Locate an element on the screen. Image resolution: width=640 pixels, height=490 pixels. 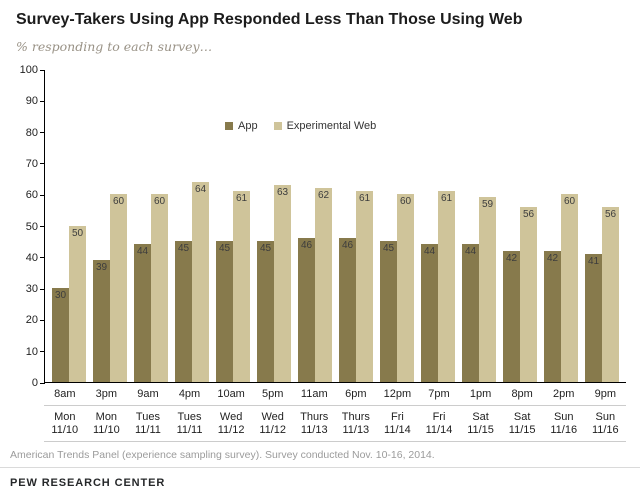
bar-value-label: 62 is located at coordinates (323, 195).